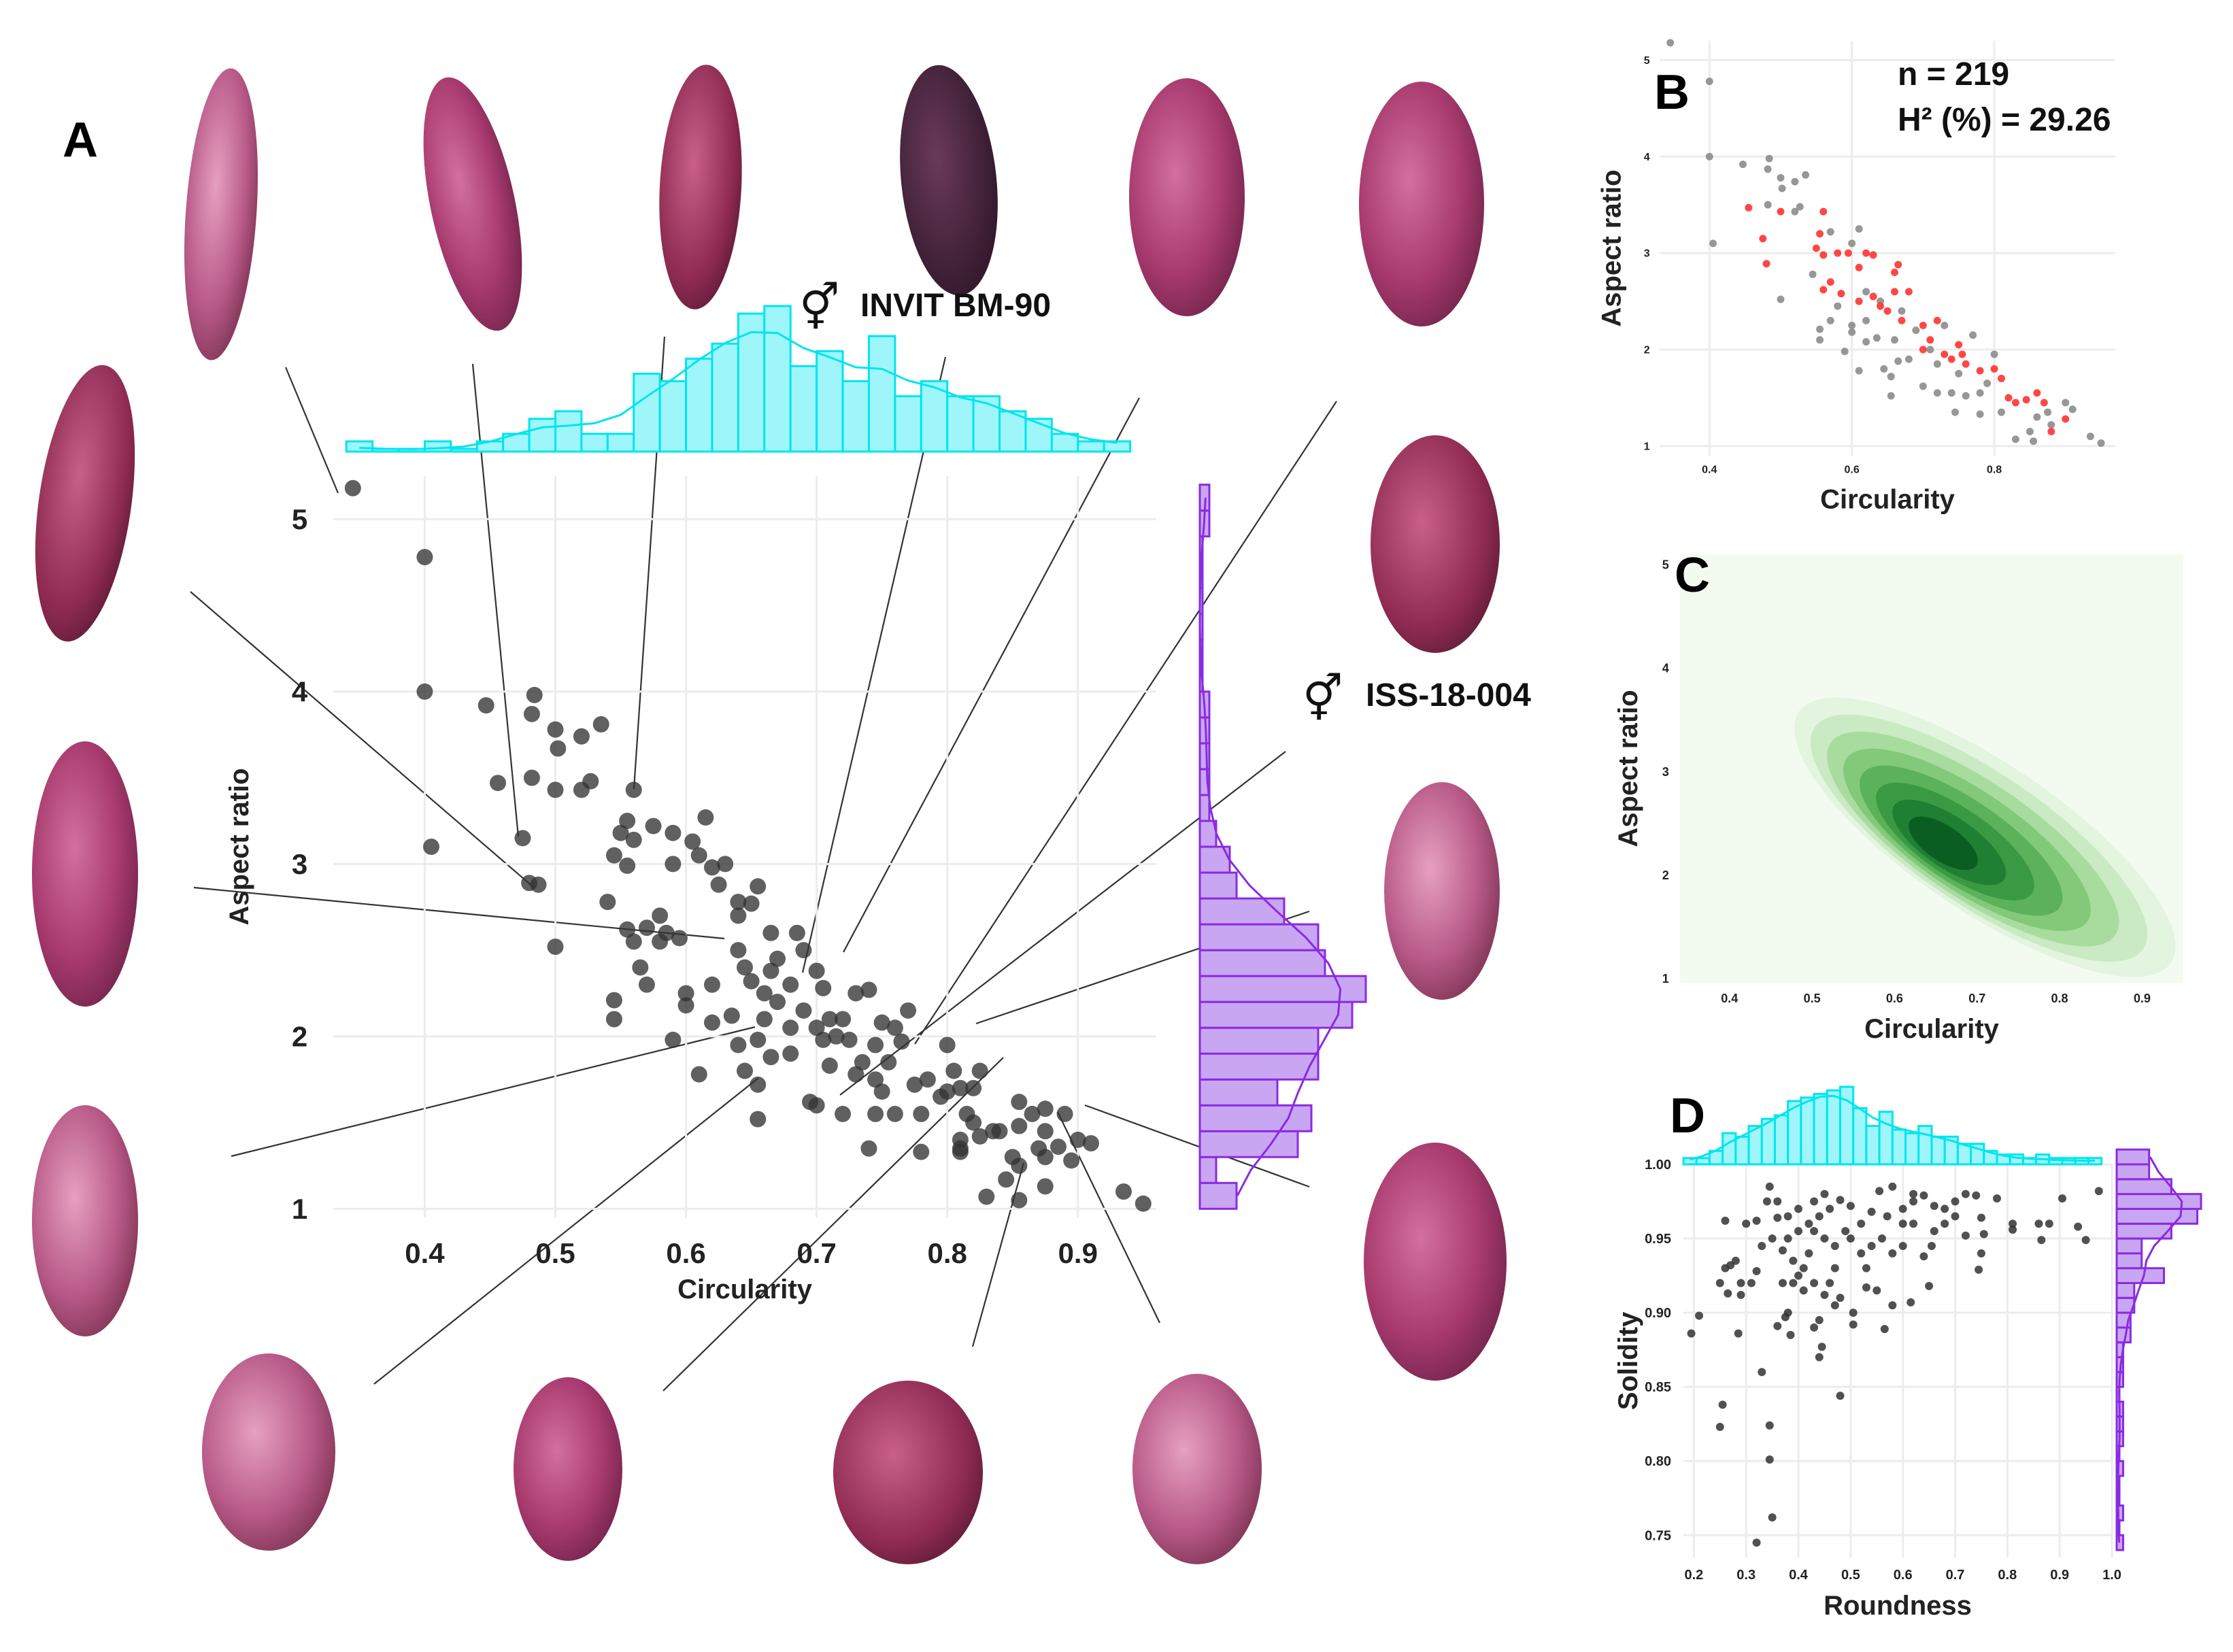 Image resolution: width=2233 pixels, height=1652 pixels. Describe the element at coordinates (1888, 500) in the screenshot. I see `x-axis-label: Circularity` at that location.